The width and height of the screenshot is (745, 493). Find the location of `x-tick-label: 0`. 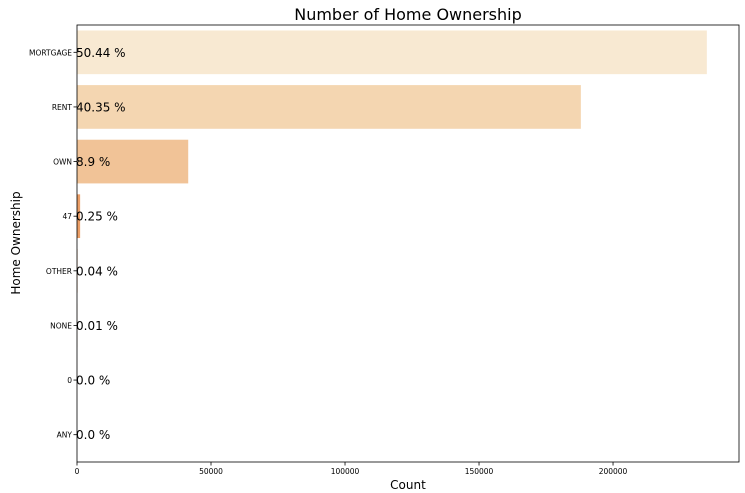

x-tick-label: 0 is located at coordinates (77, 471).